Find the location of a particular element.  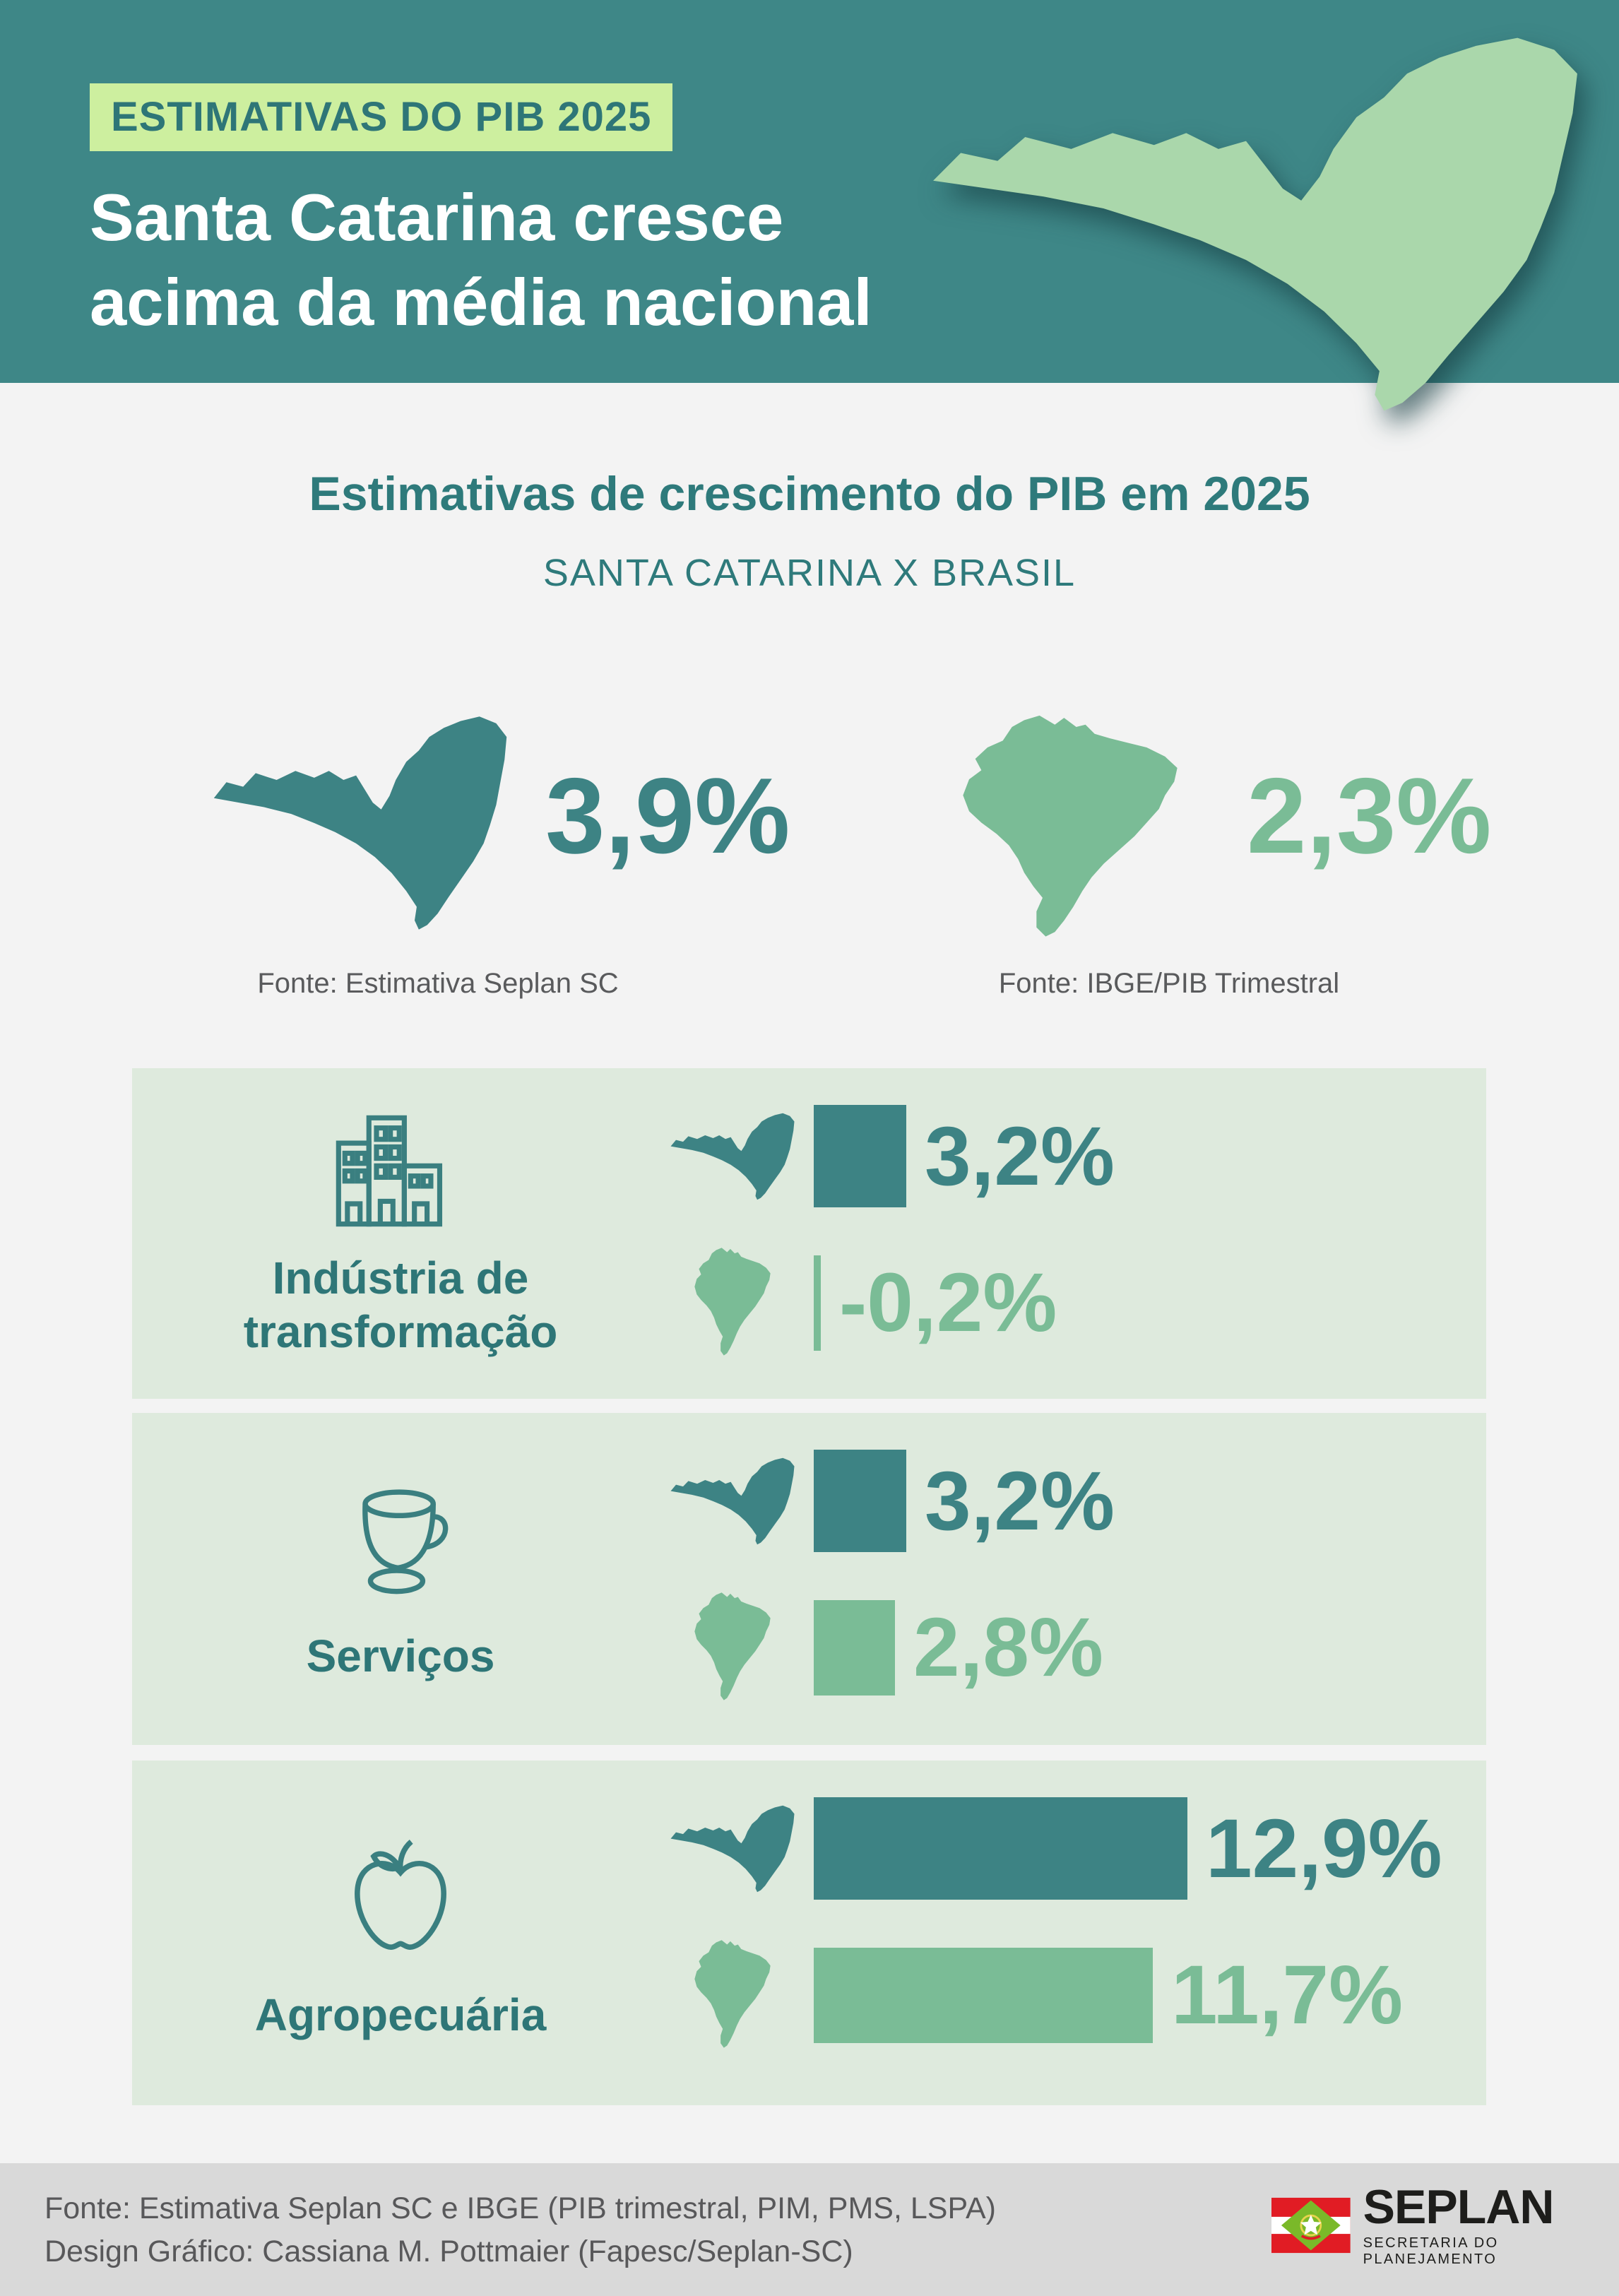

sc-pct-agropecuaria: 12,9% is located at coordinates (1324, 1848).